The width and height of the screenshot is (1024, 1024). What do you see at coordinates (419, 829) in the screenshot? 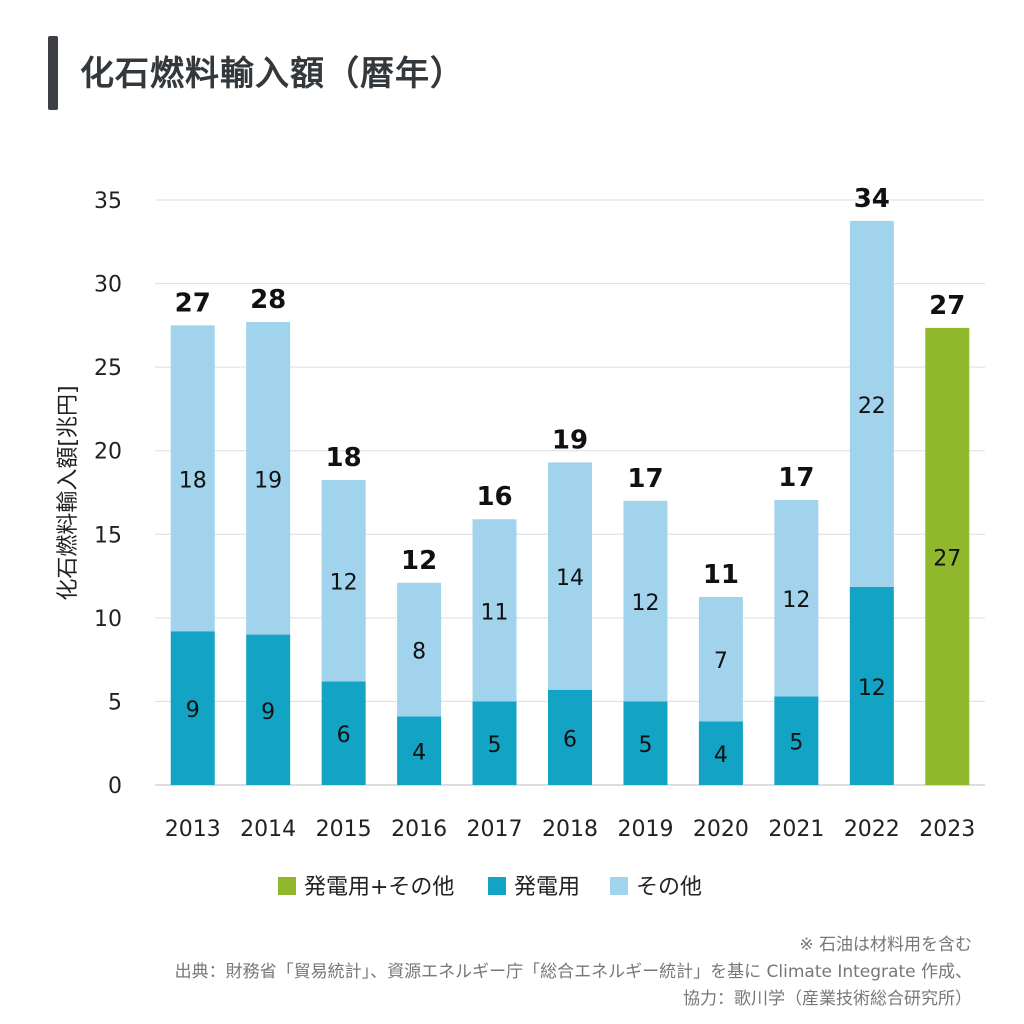
I see `x-tick-label: 2016` at bounding box center [419, 829].